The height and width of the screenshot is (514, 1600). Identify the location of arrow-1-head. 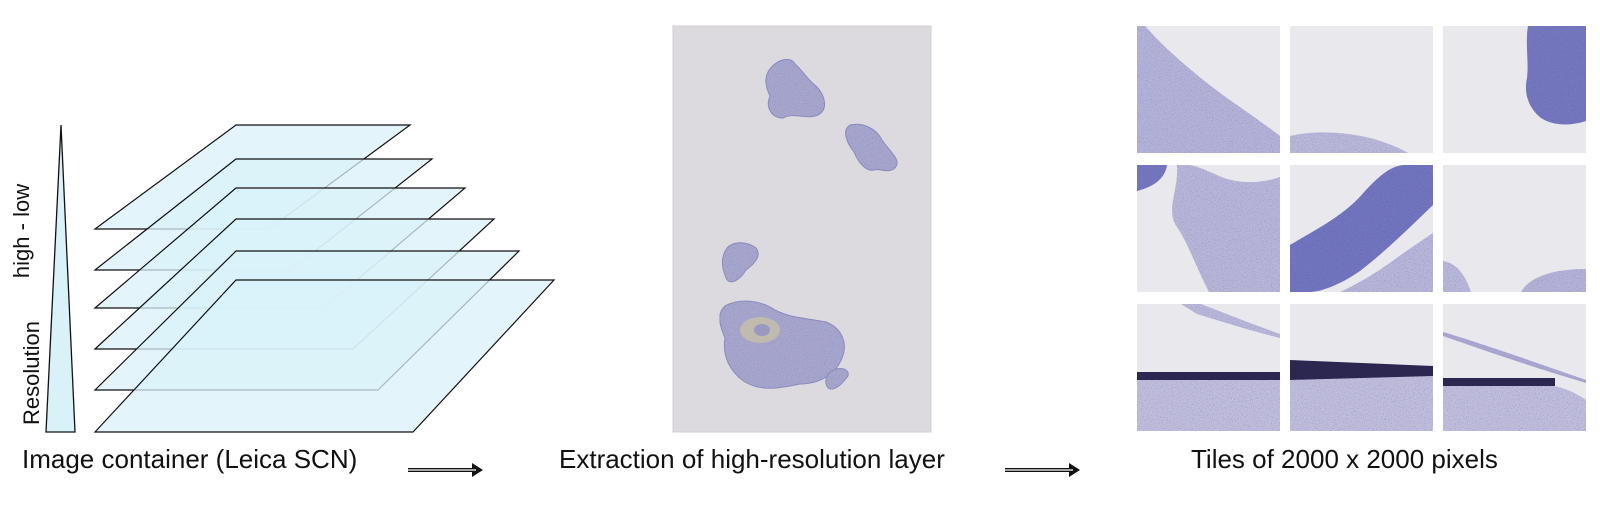
(477, 470).